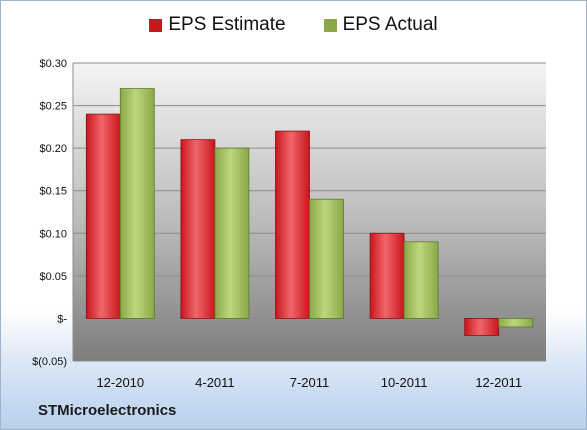  Describe the element at coordinates (107, 410) in the screenshot. I see `company-label: STMicroelectronics` at that location.